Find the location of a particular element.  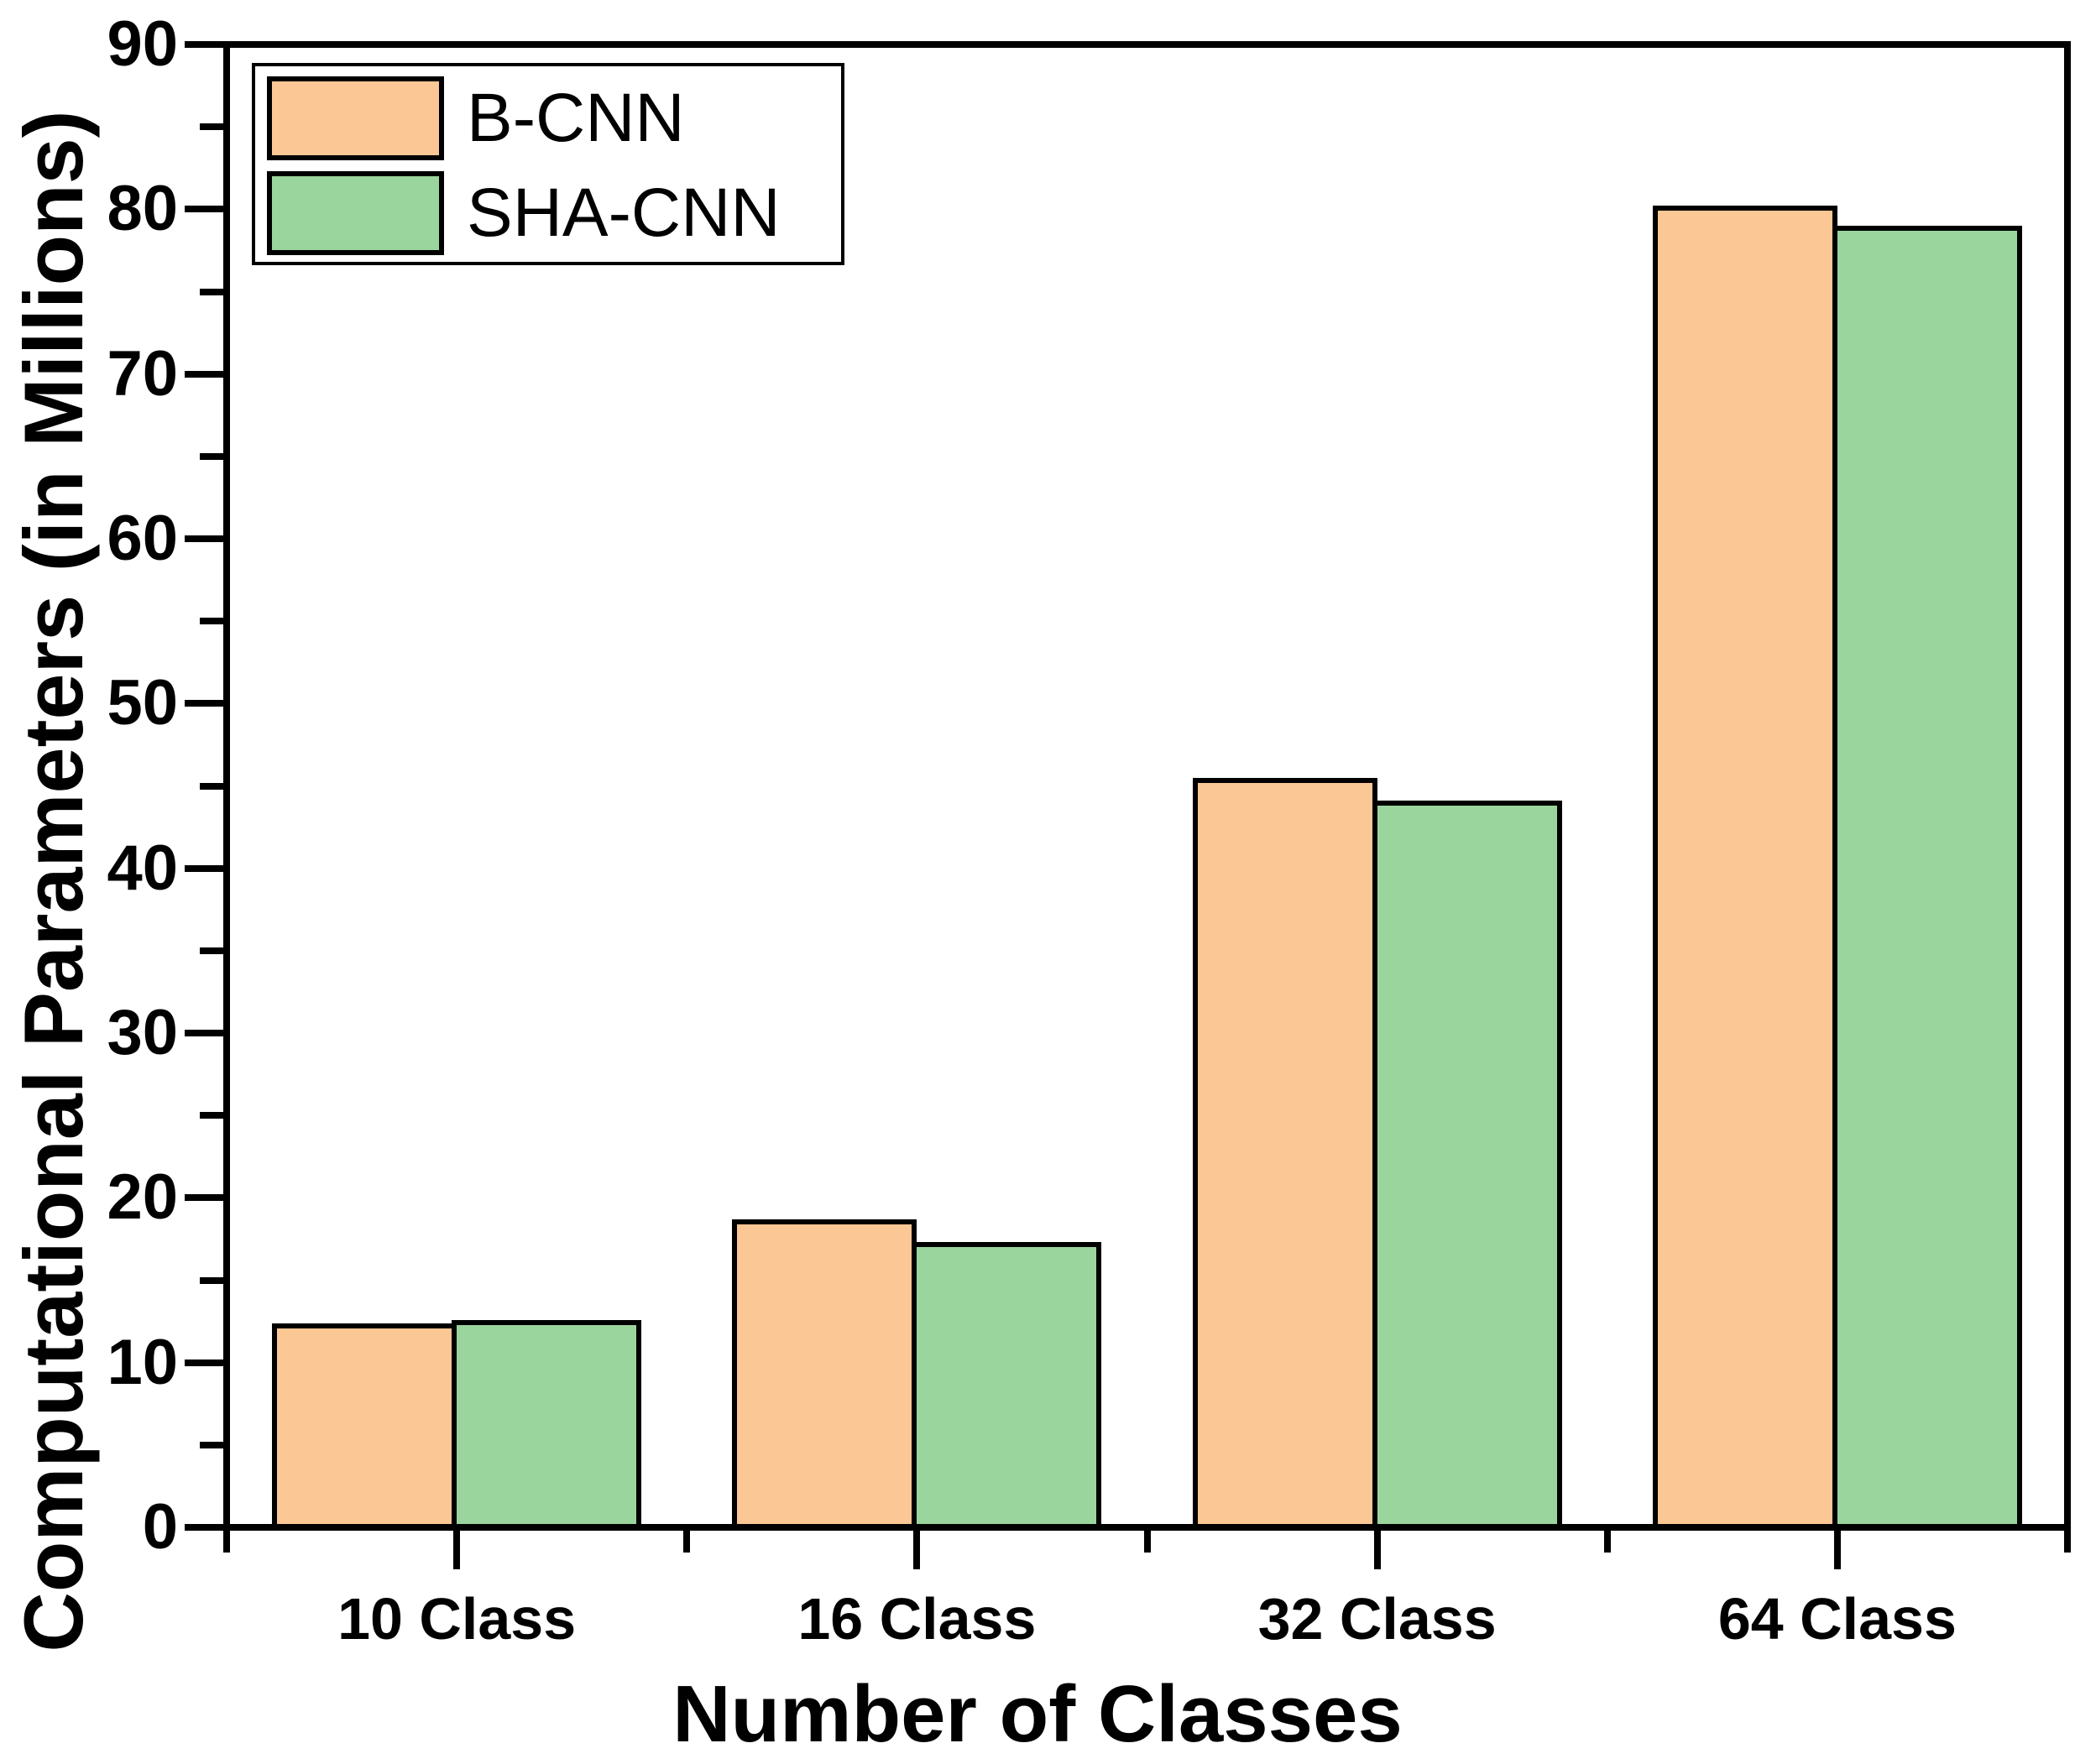

bar-b-cnn-32-class is located at coordinates (1284, 1154).